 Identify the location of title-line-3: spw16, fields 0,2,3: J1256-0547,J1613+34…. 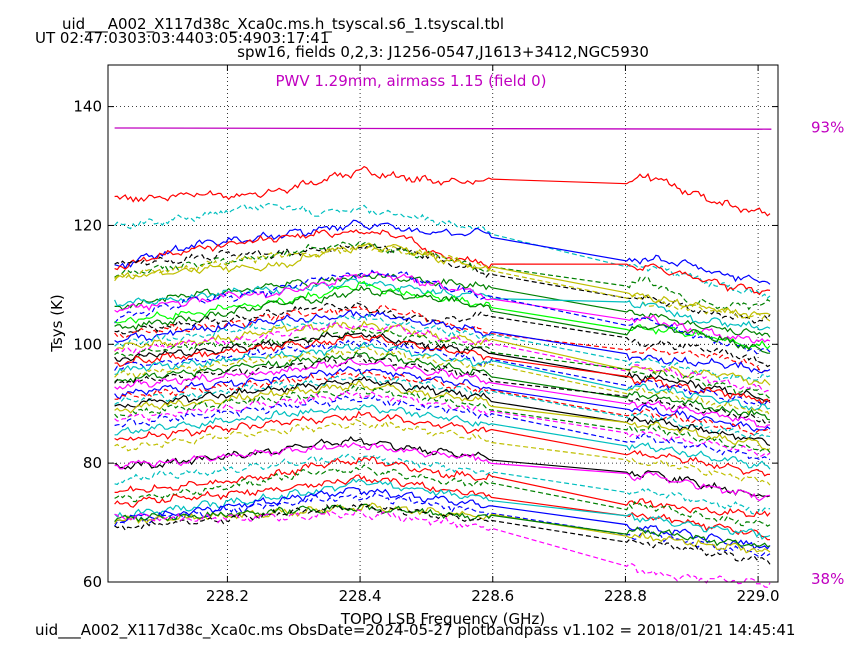
(443, 52).